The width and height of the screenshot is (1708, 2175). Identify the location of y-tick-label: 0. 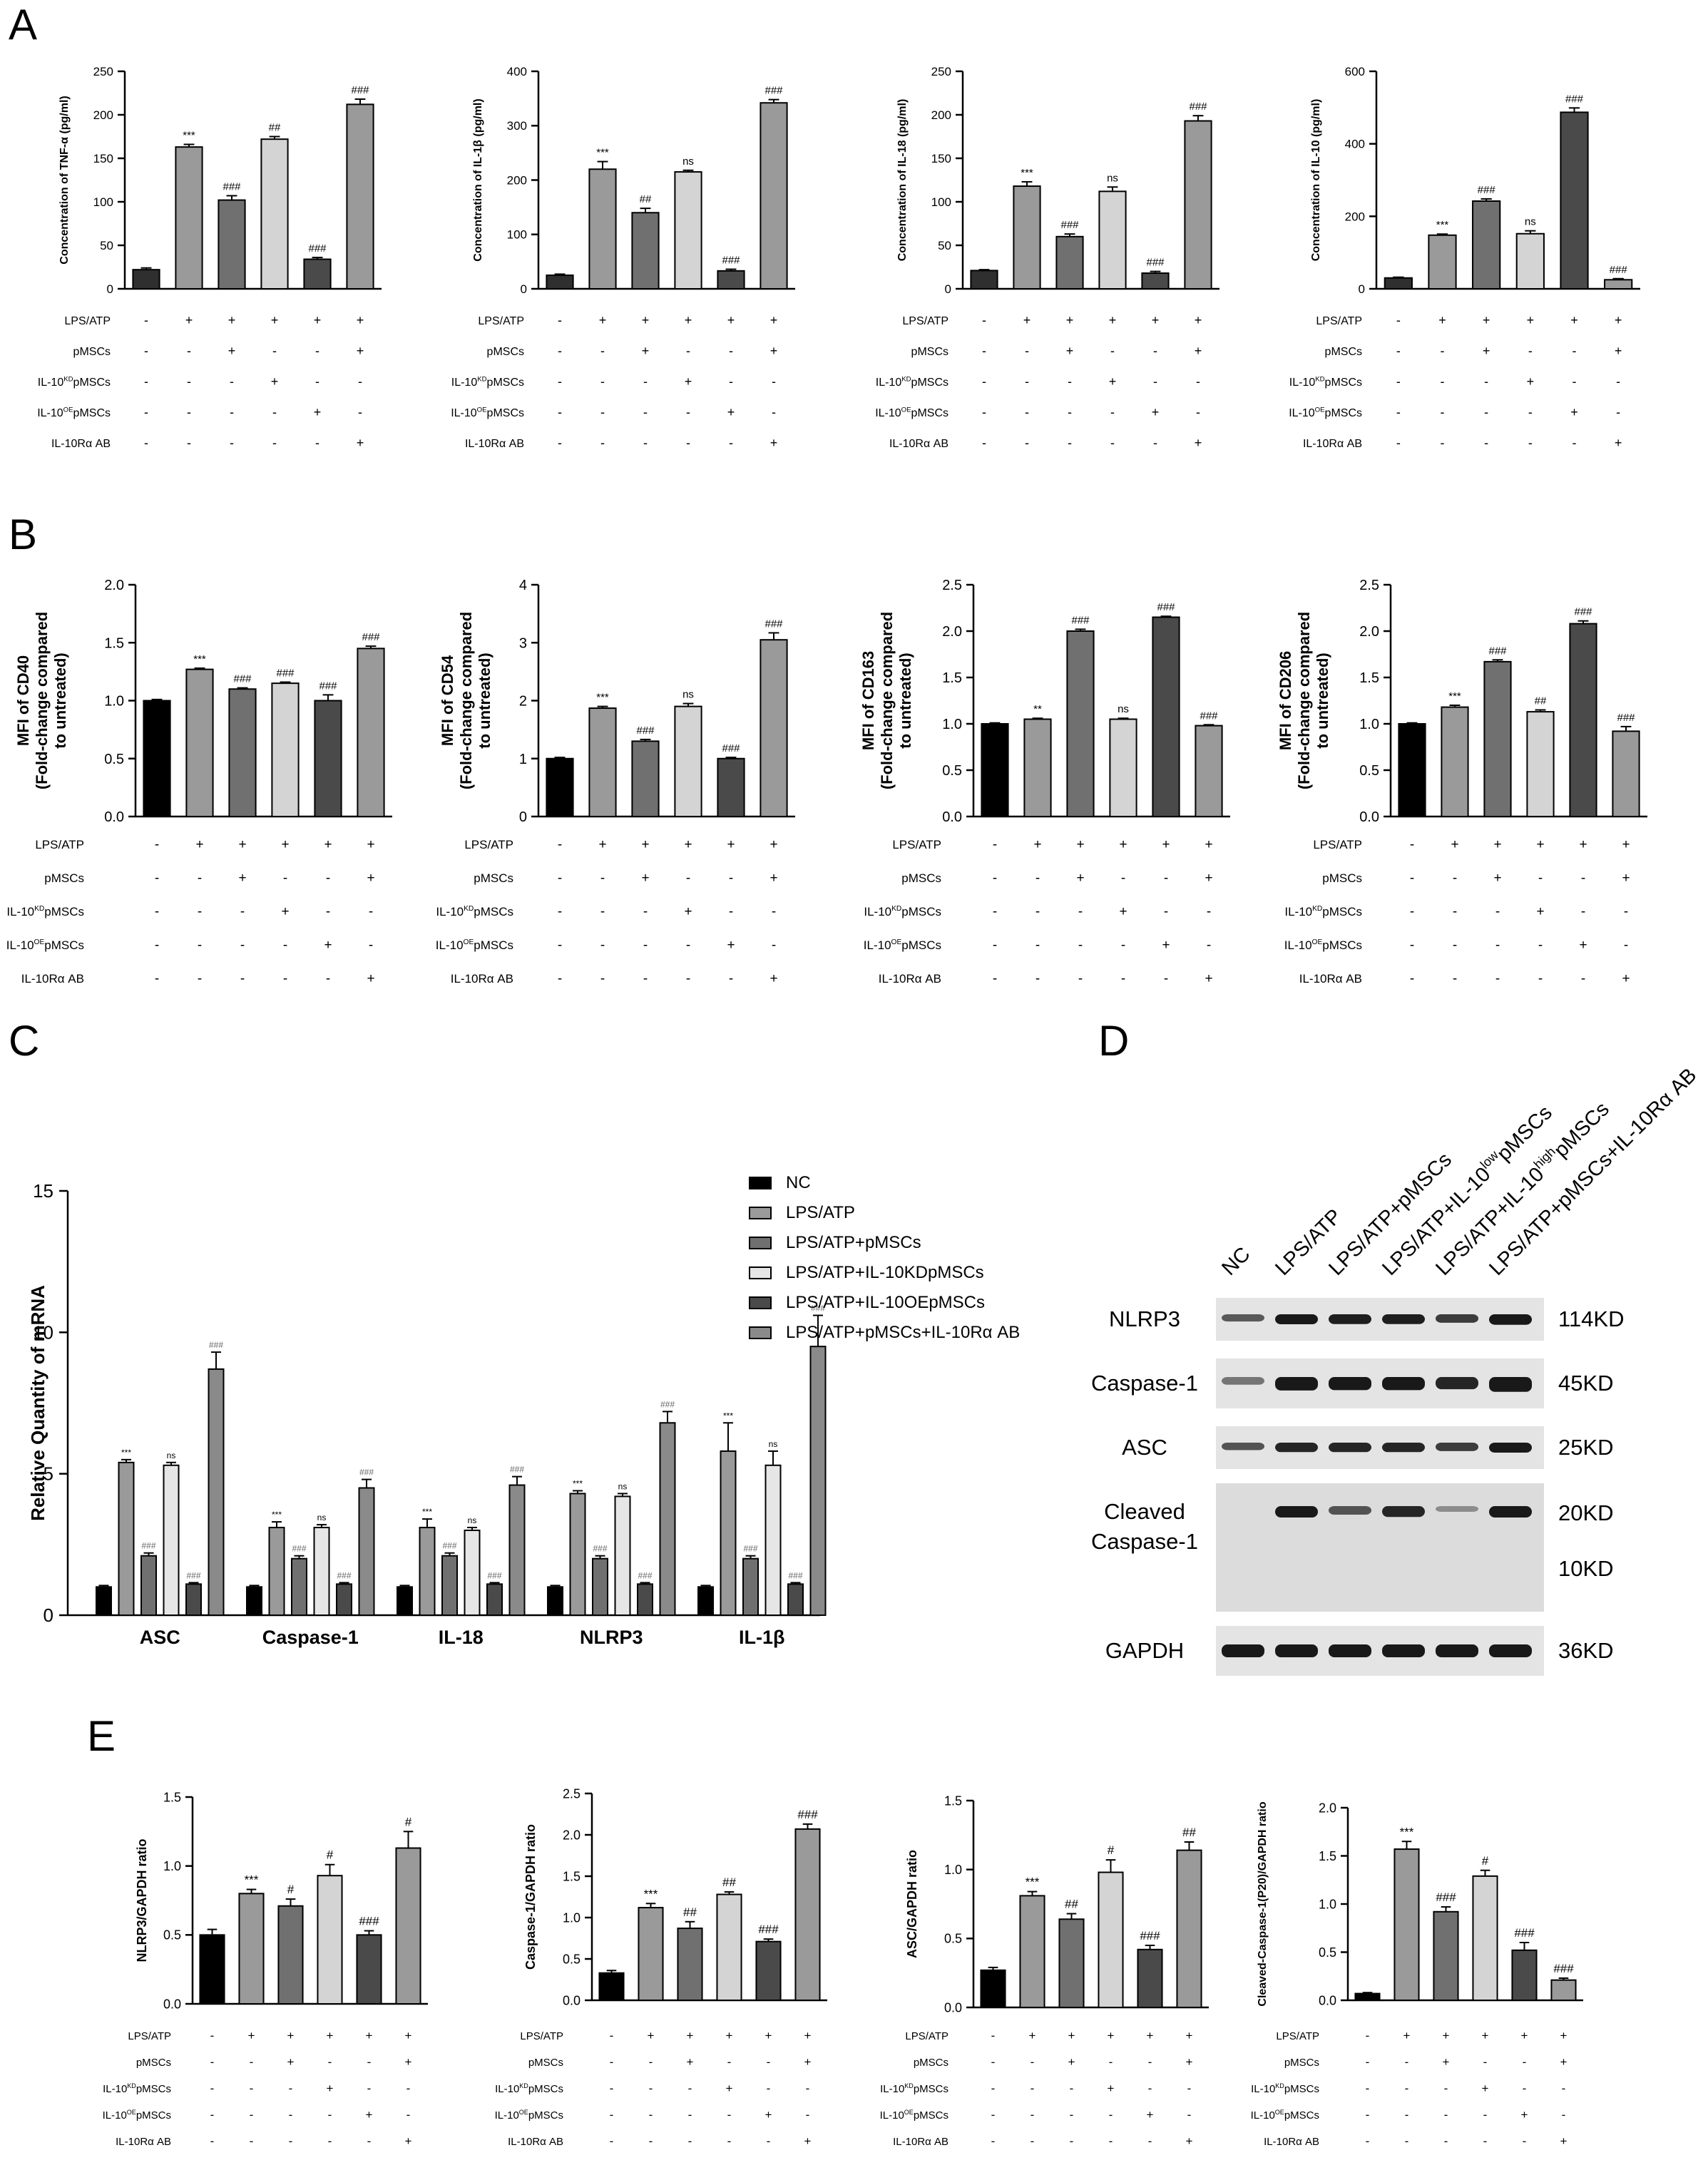
(524, 289).